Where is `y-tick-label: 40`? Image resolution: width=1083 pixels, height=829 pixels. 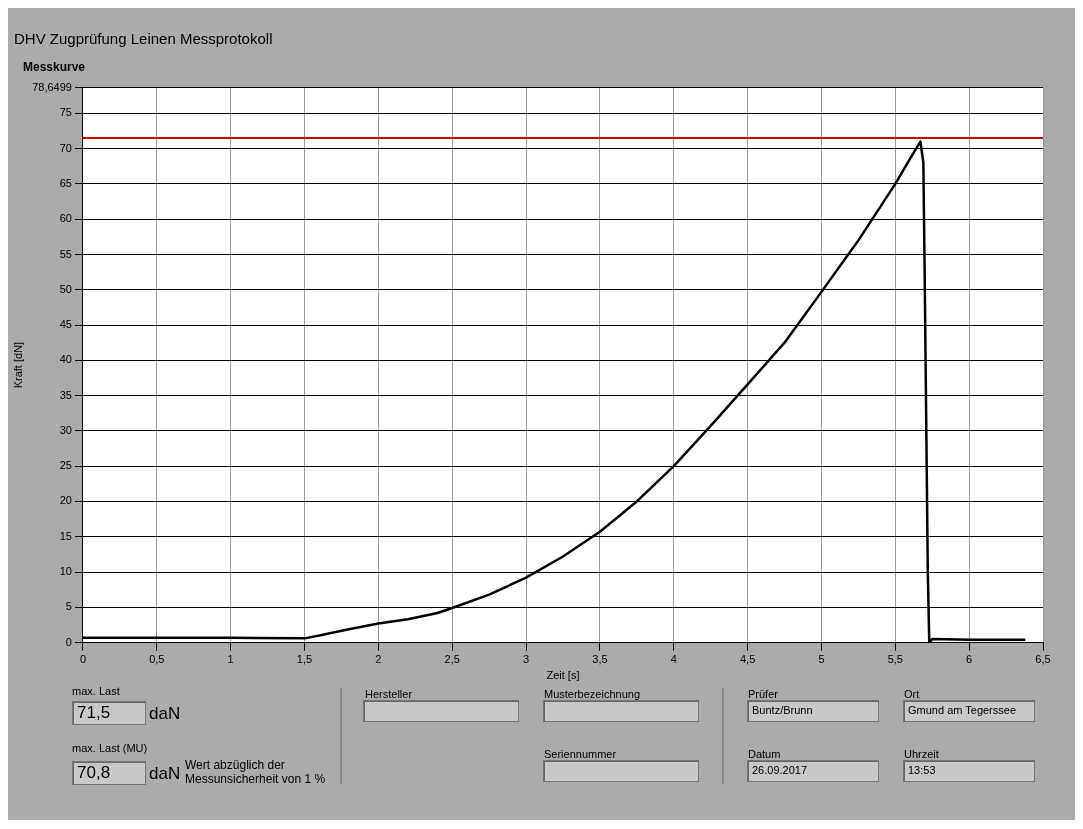 y-tick-label: 40 is located at coordinates (65, 359).